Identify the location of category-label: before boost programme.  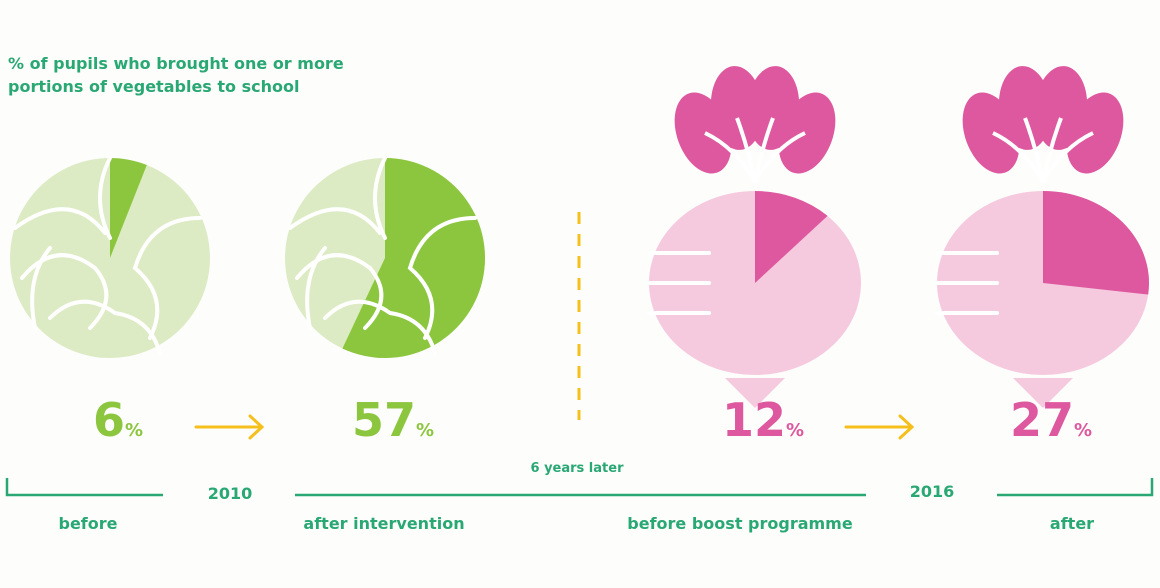
(740, 523).